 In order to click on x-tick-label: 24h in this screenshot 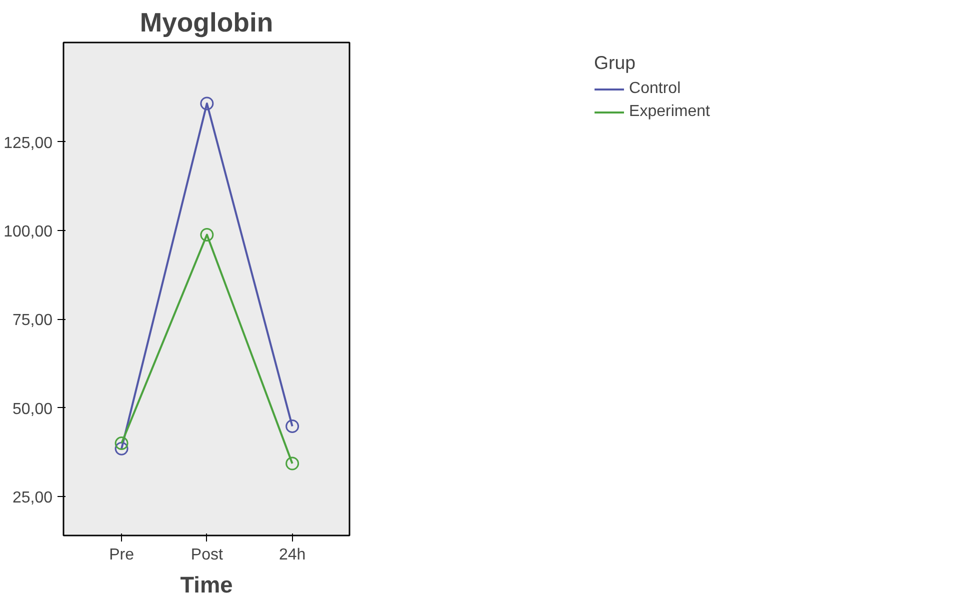, I will do `click(292, 555)`.